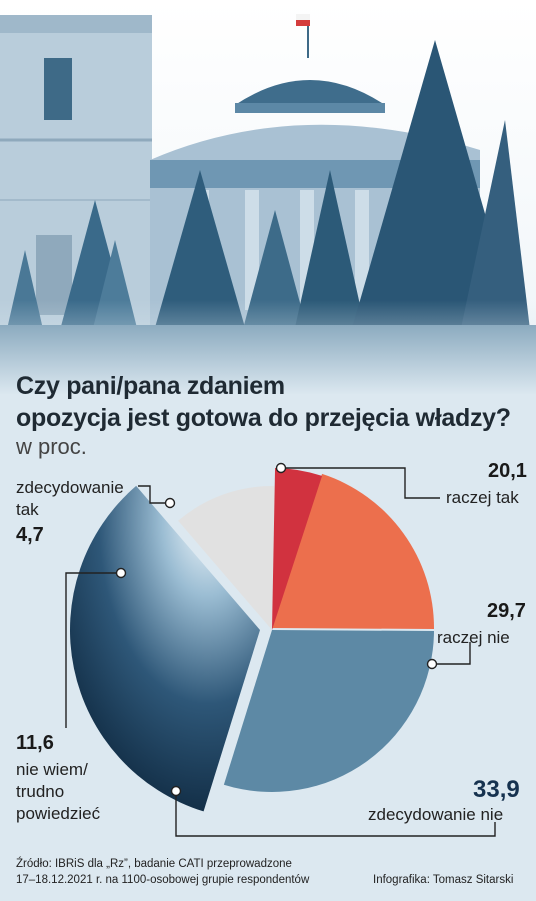  Describe the element at coordinates (443, 880) in the screenshot. I see `infographic-credit: Infografika: Tomasz Sitarski` at that location.